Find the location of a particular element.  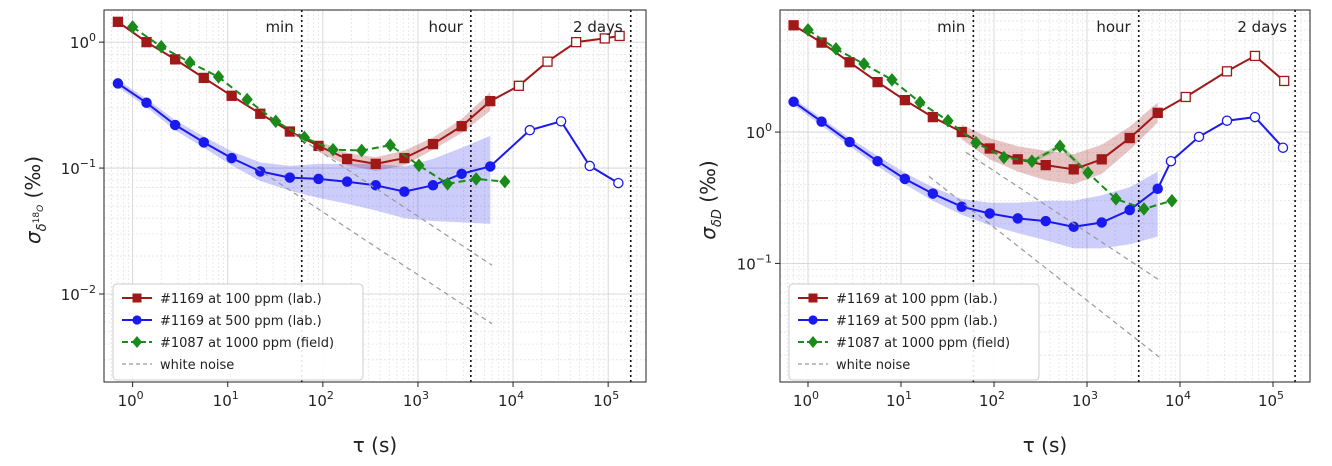

x-tick-label: 10² is located at coordinates (992, 399).